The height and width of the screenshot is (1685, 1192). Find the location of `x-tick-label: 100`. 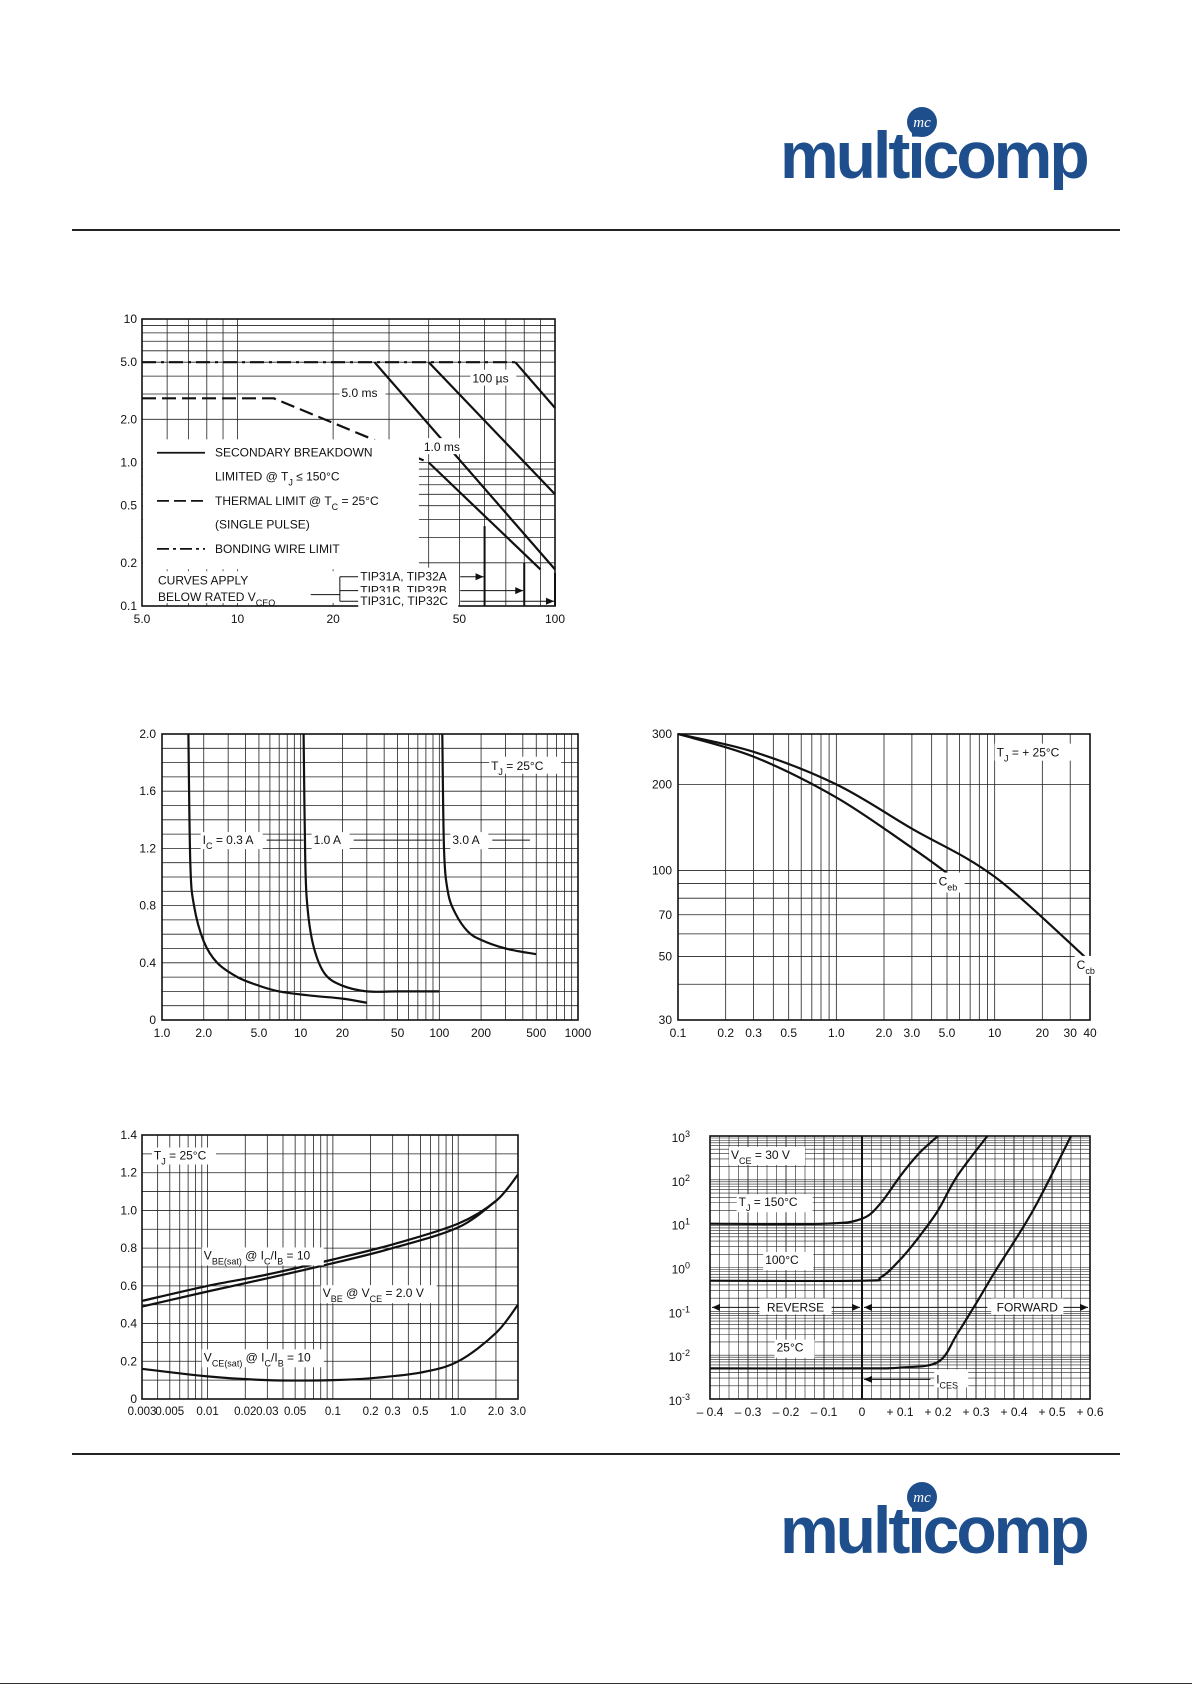

x-tick-label: 100 is located at coordinates (439, 1033).